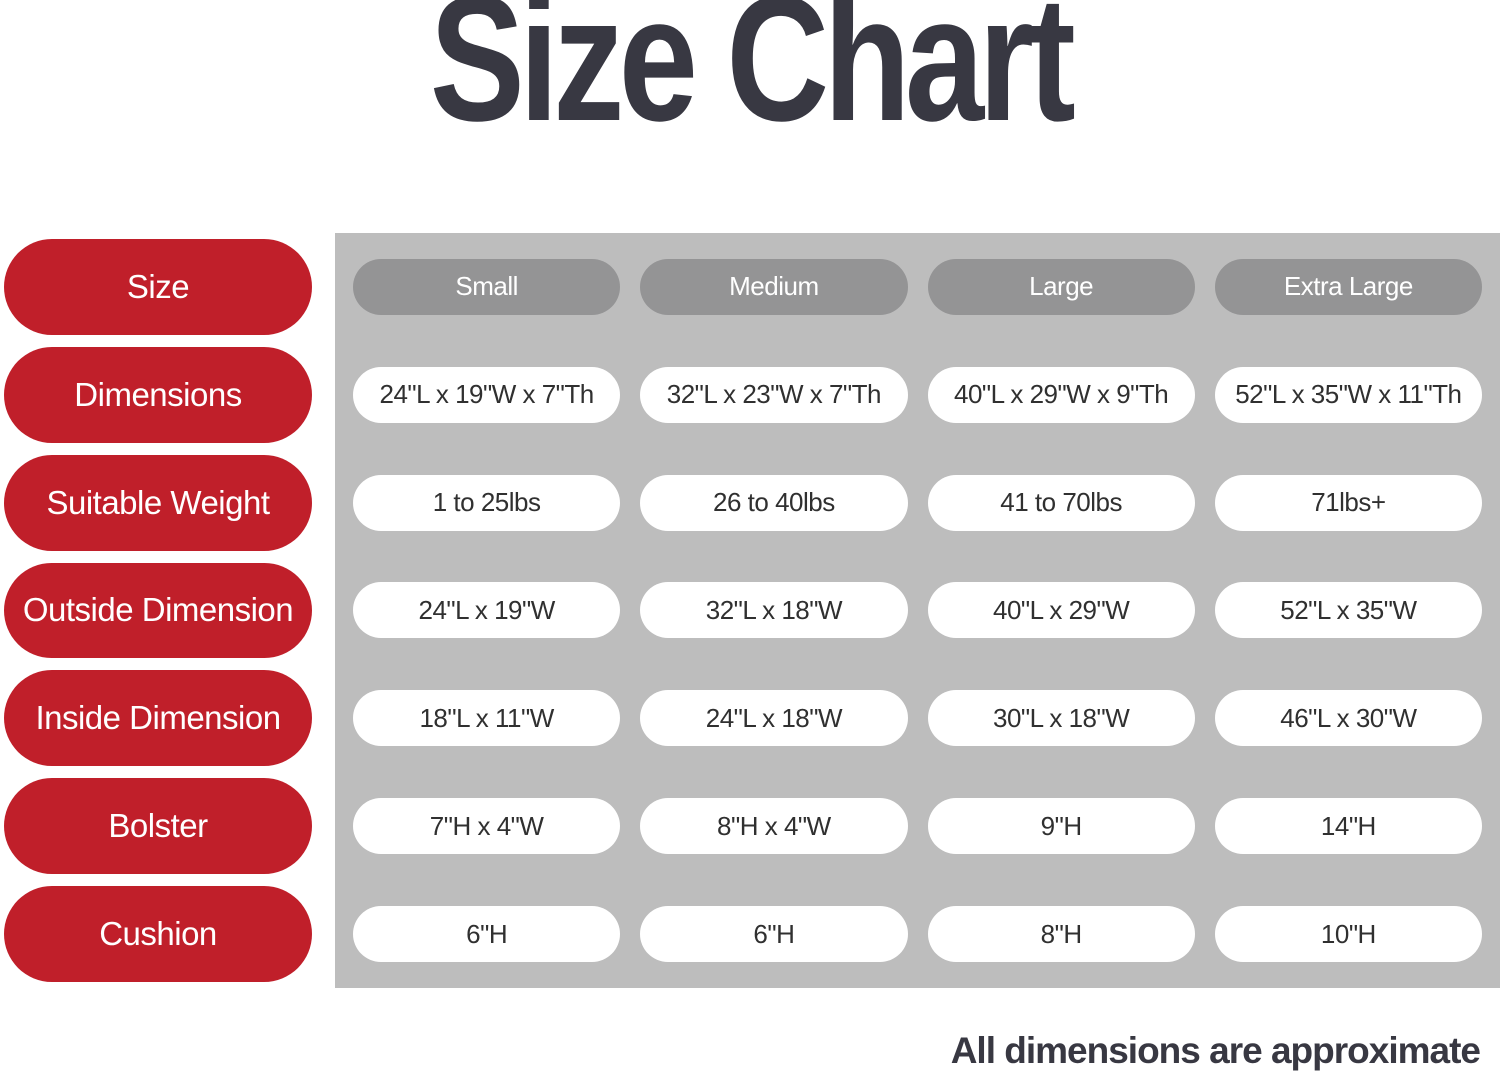 Image resolution: width=1500 pixels, height=1081 pixels. What do you see at coordinates (158, 718) in the screenshot?
I see `row-label-pill-inside-dimension: Inside Dimension` at bounding box center [158, 718].